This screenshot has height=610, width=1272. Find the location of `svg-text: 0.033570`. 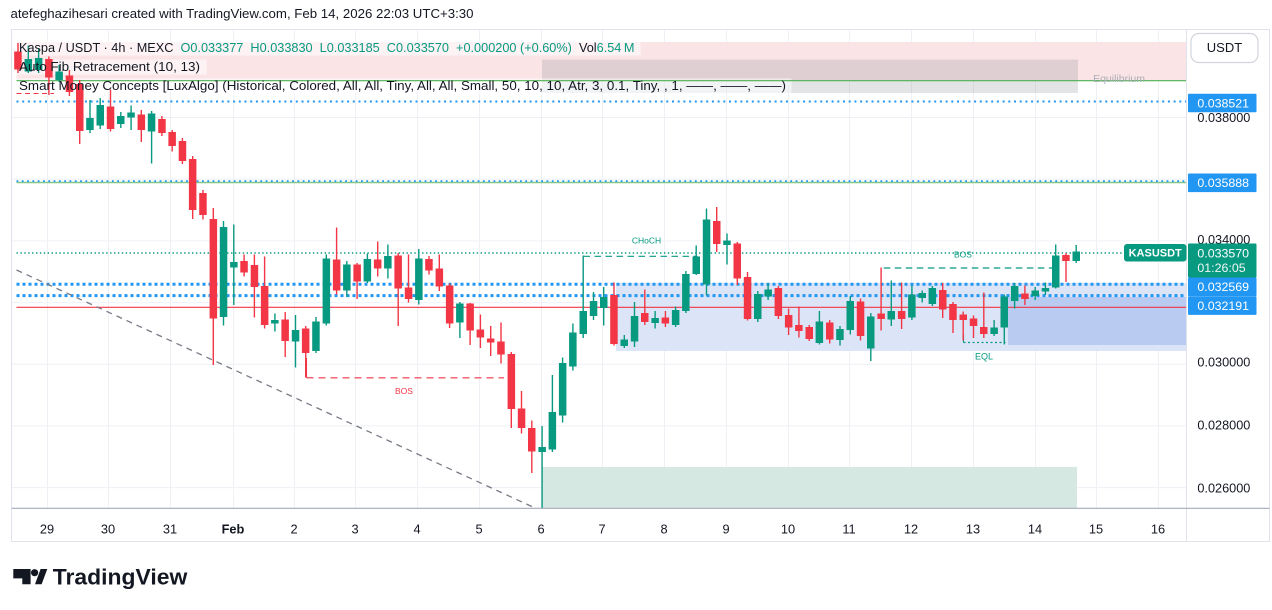

svg-text: 0.033570 is located at coordinates (1223, 254).